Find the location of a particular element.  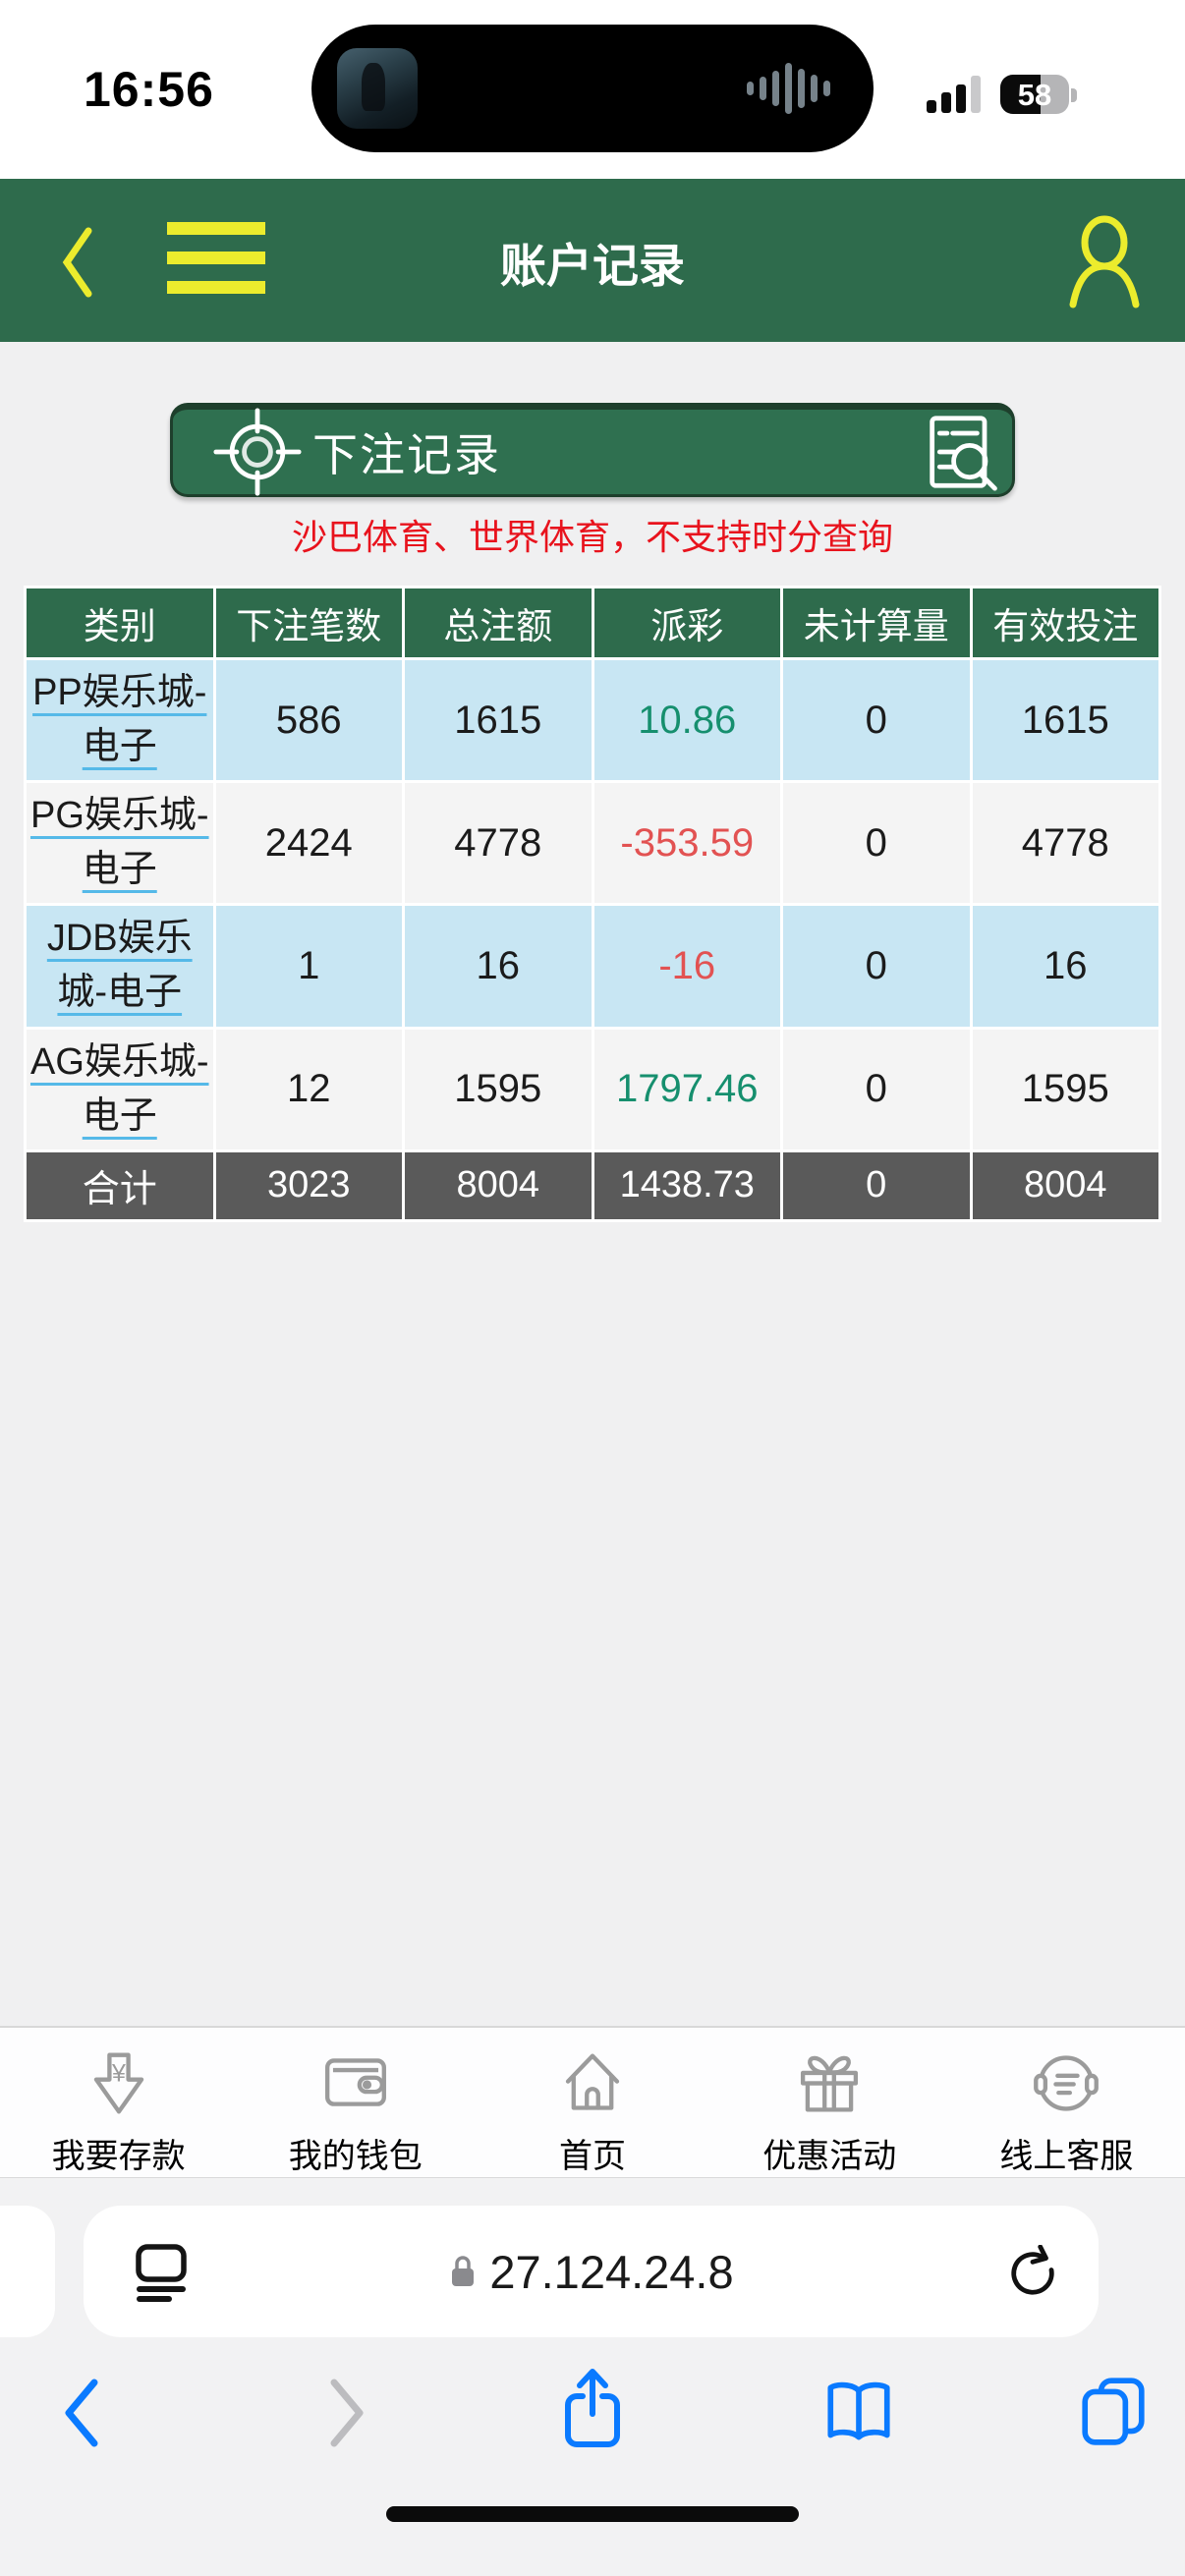

lock-icon is located at coordinates (464, 2271).